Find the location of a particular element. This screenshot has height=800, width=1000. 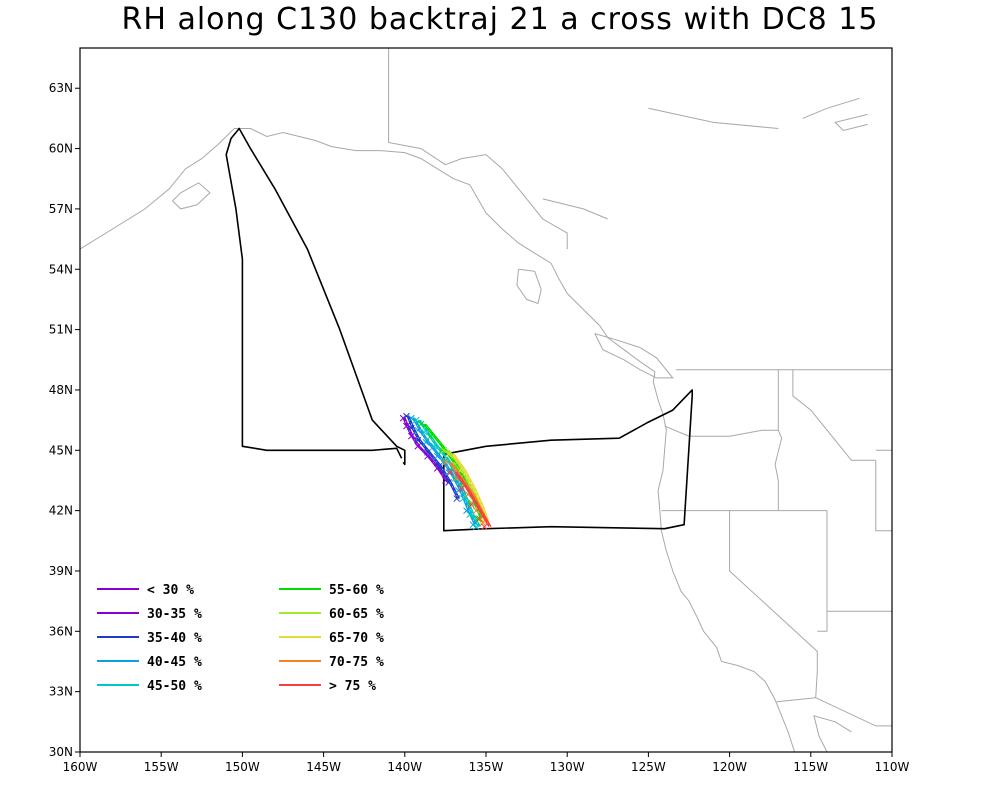

y-tick-label: 39N is located at coordinates (61, 571).